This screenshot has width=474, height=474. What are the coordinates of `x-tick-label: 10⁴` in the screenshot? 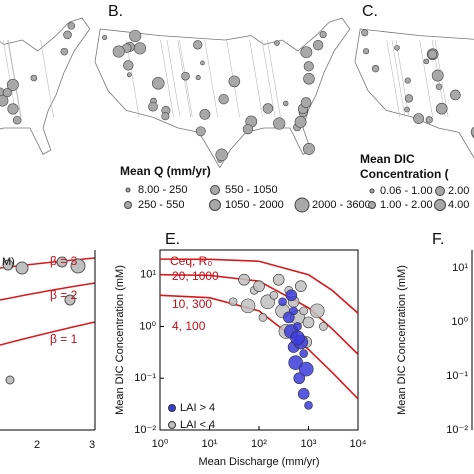 It's located at (358, 444).